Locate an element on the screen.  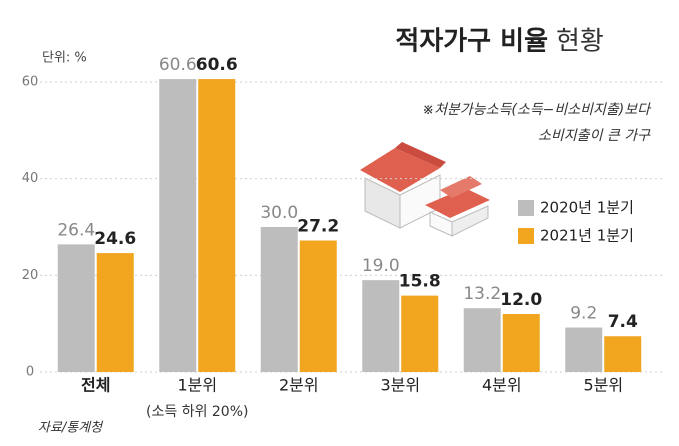
legend-label: 2020년 1분기 is located at coordinates (587, 208).